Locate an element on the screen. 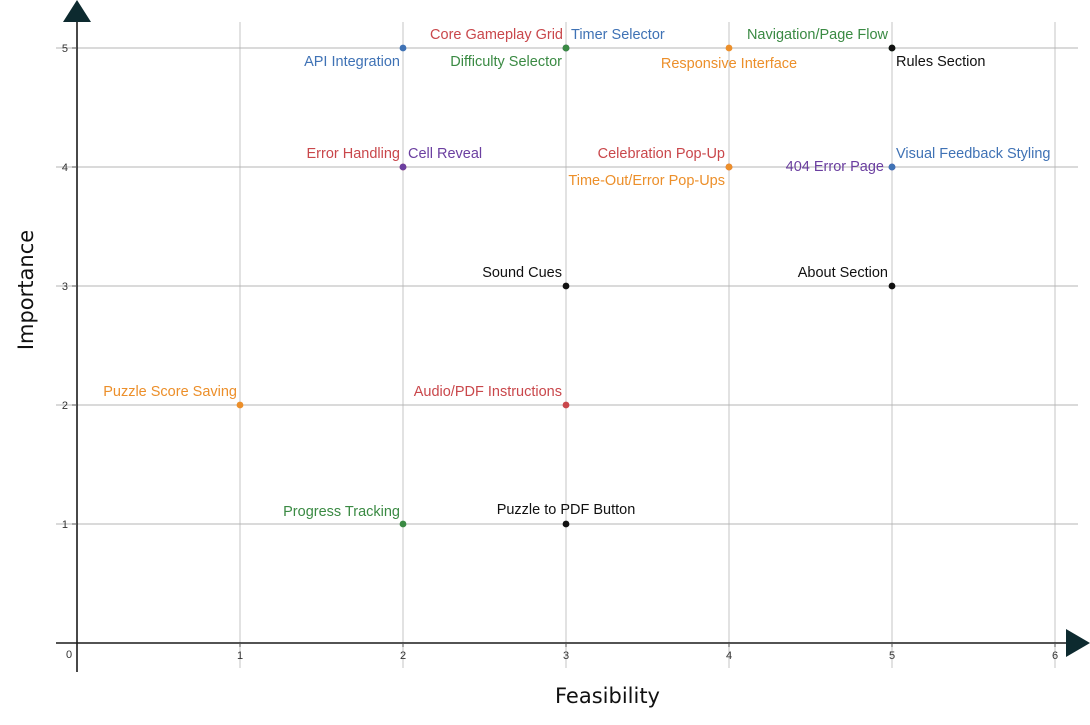  x-tick-label: 2 is located at coordinates (403, 656).